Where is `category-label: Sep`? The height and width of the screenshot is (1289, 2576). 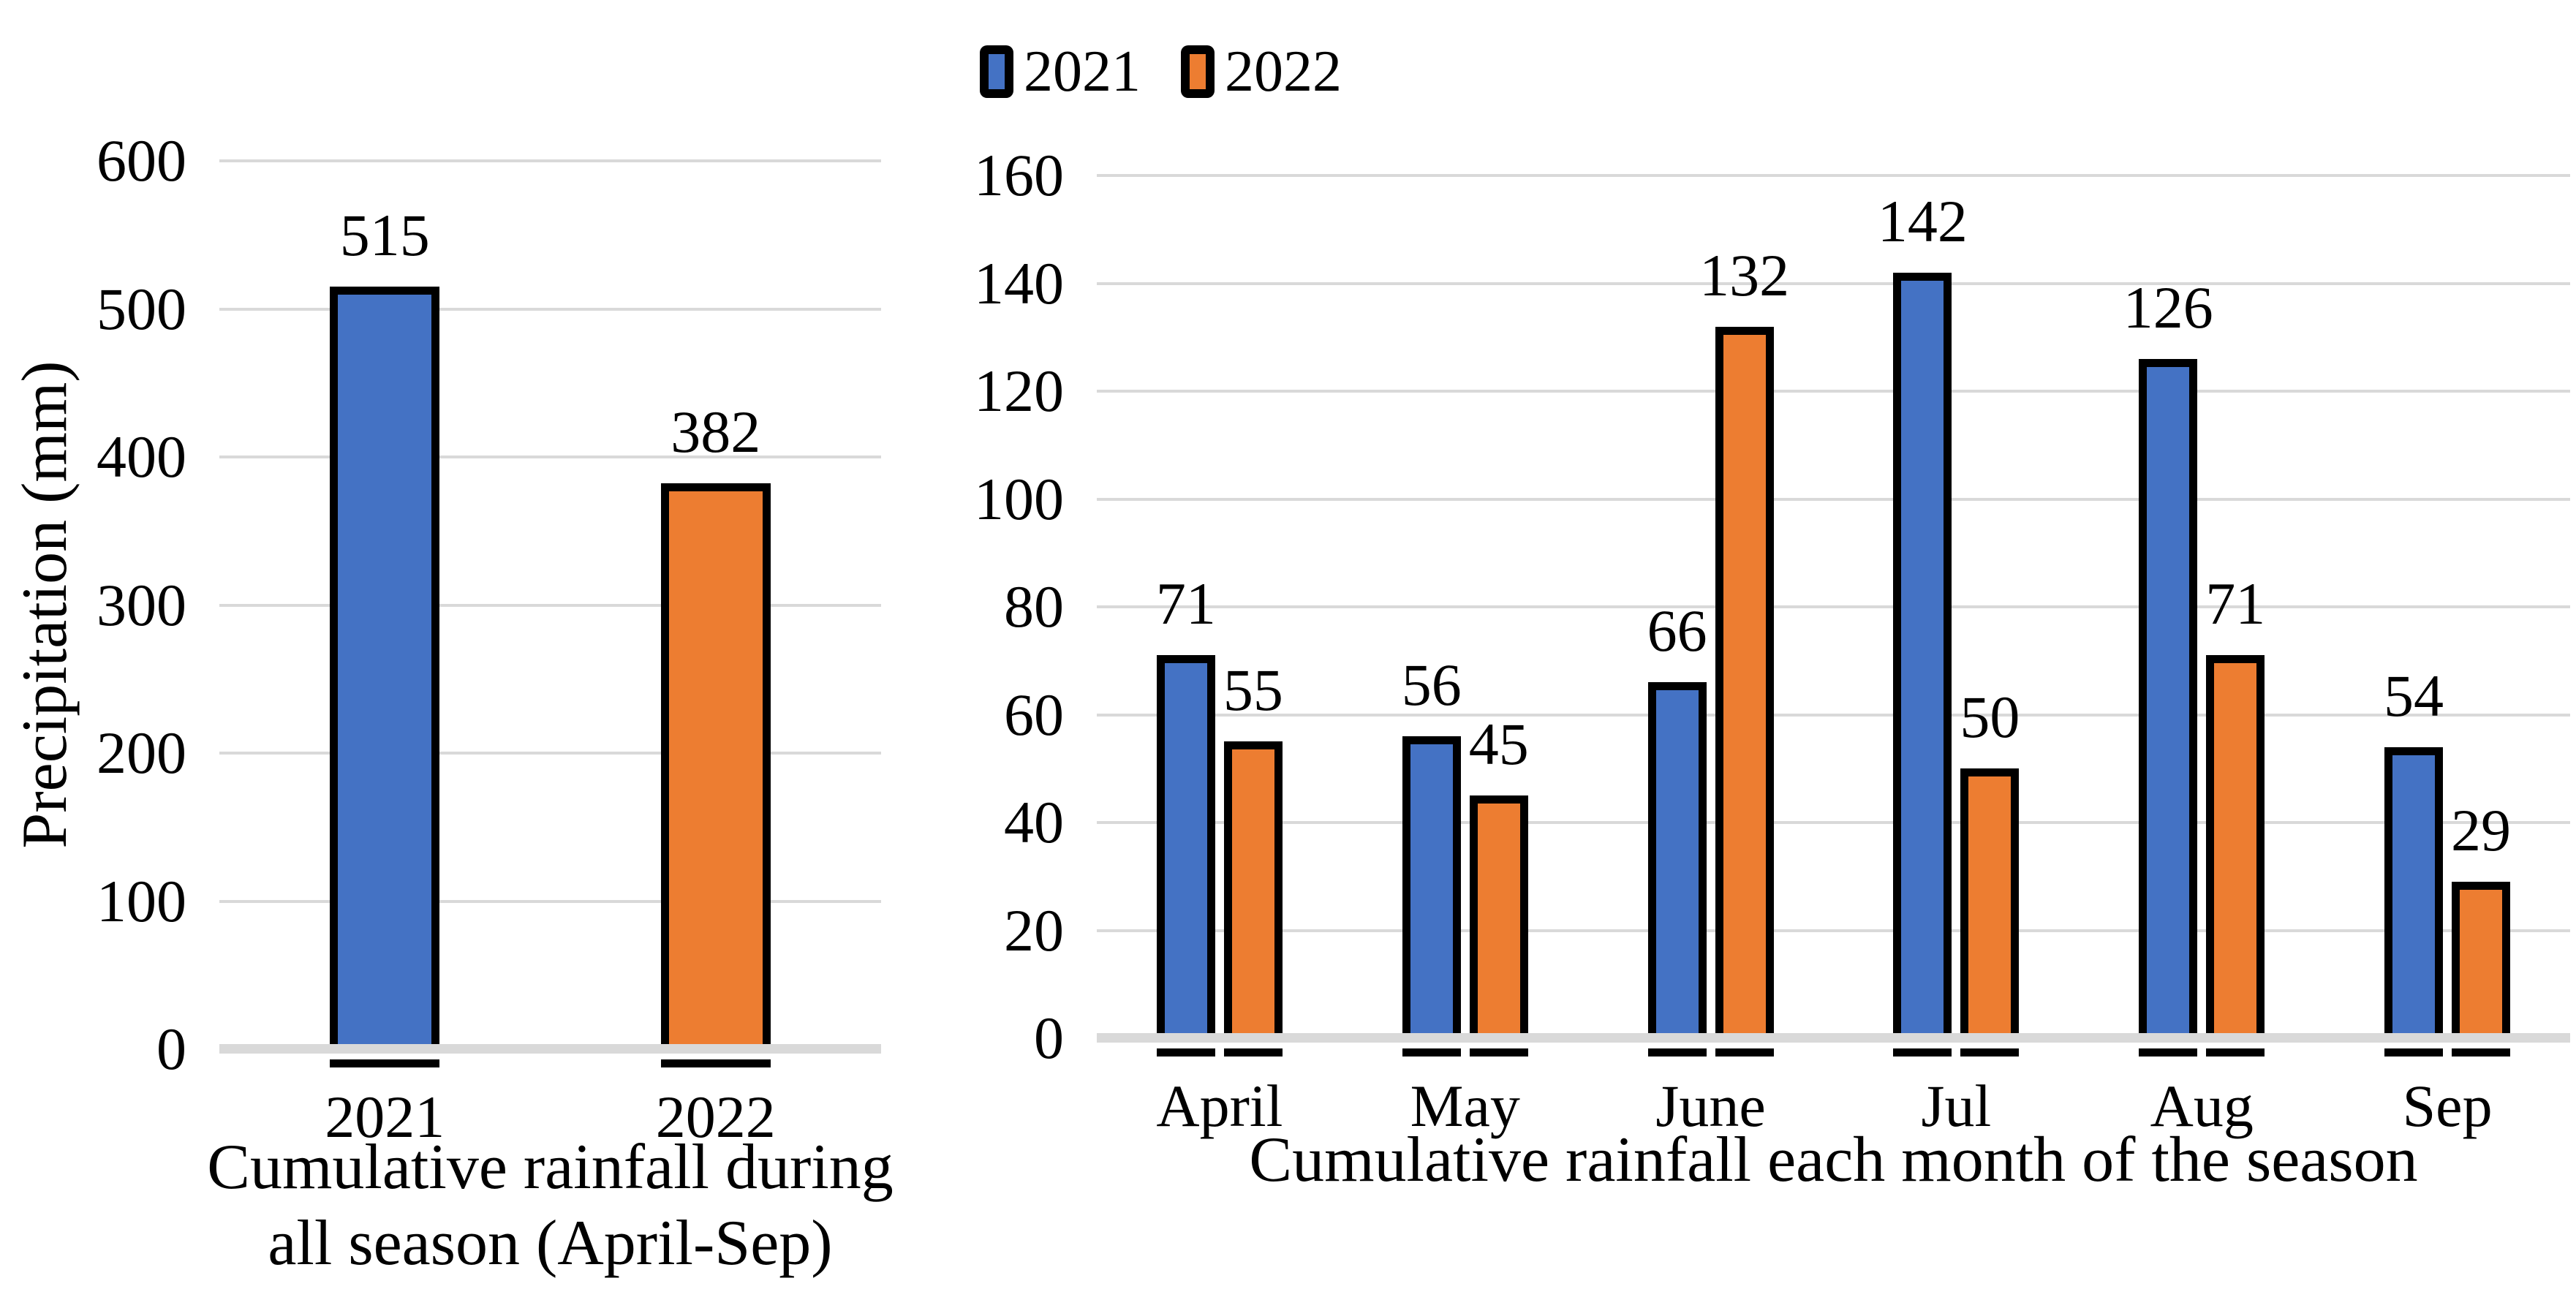 category-label: Sep is located at coordinates (2447, 1106).